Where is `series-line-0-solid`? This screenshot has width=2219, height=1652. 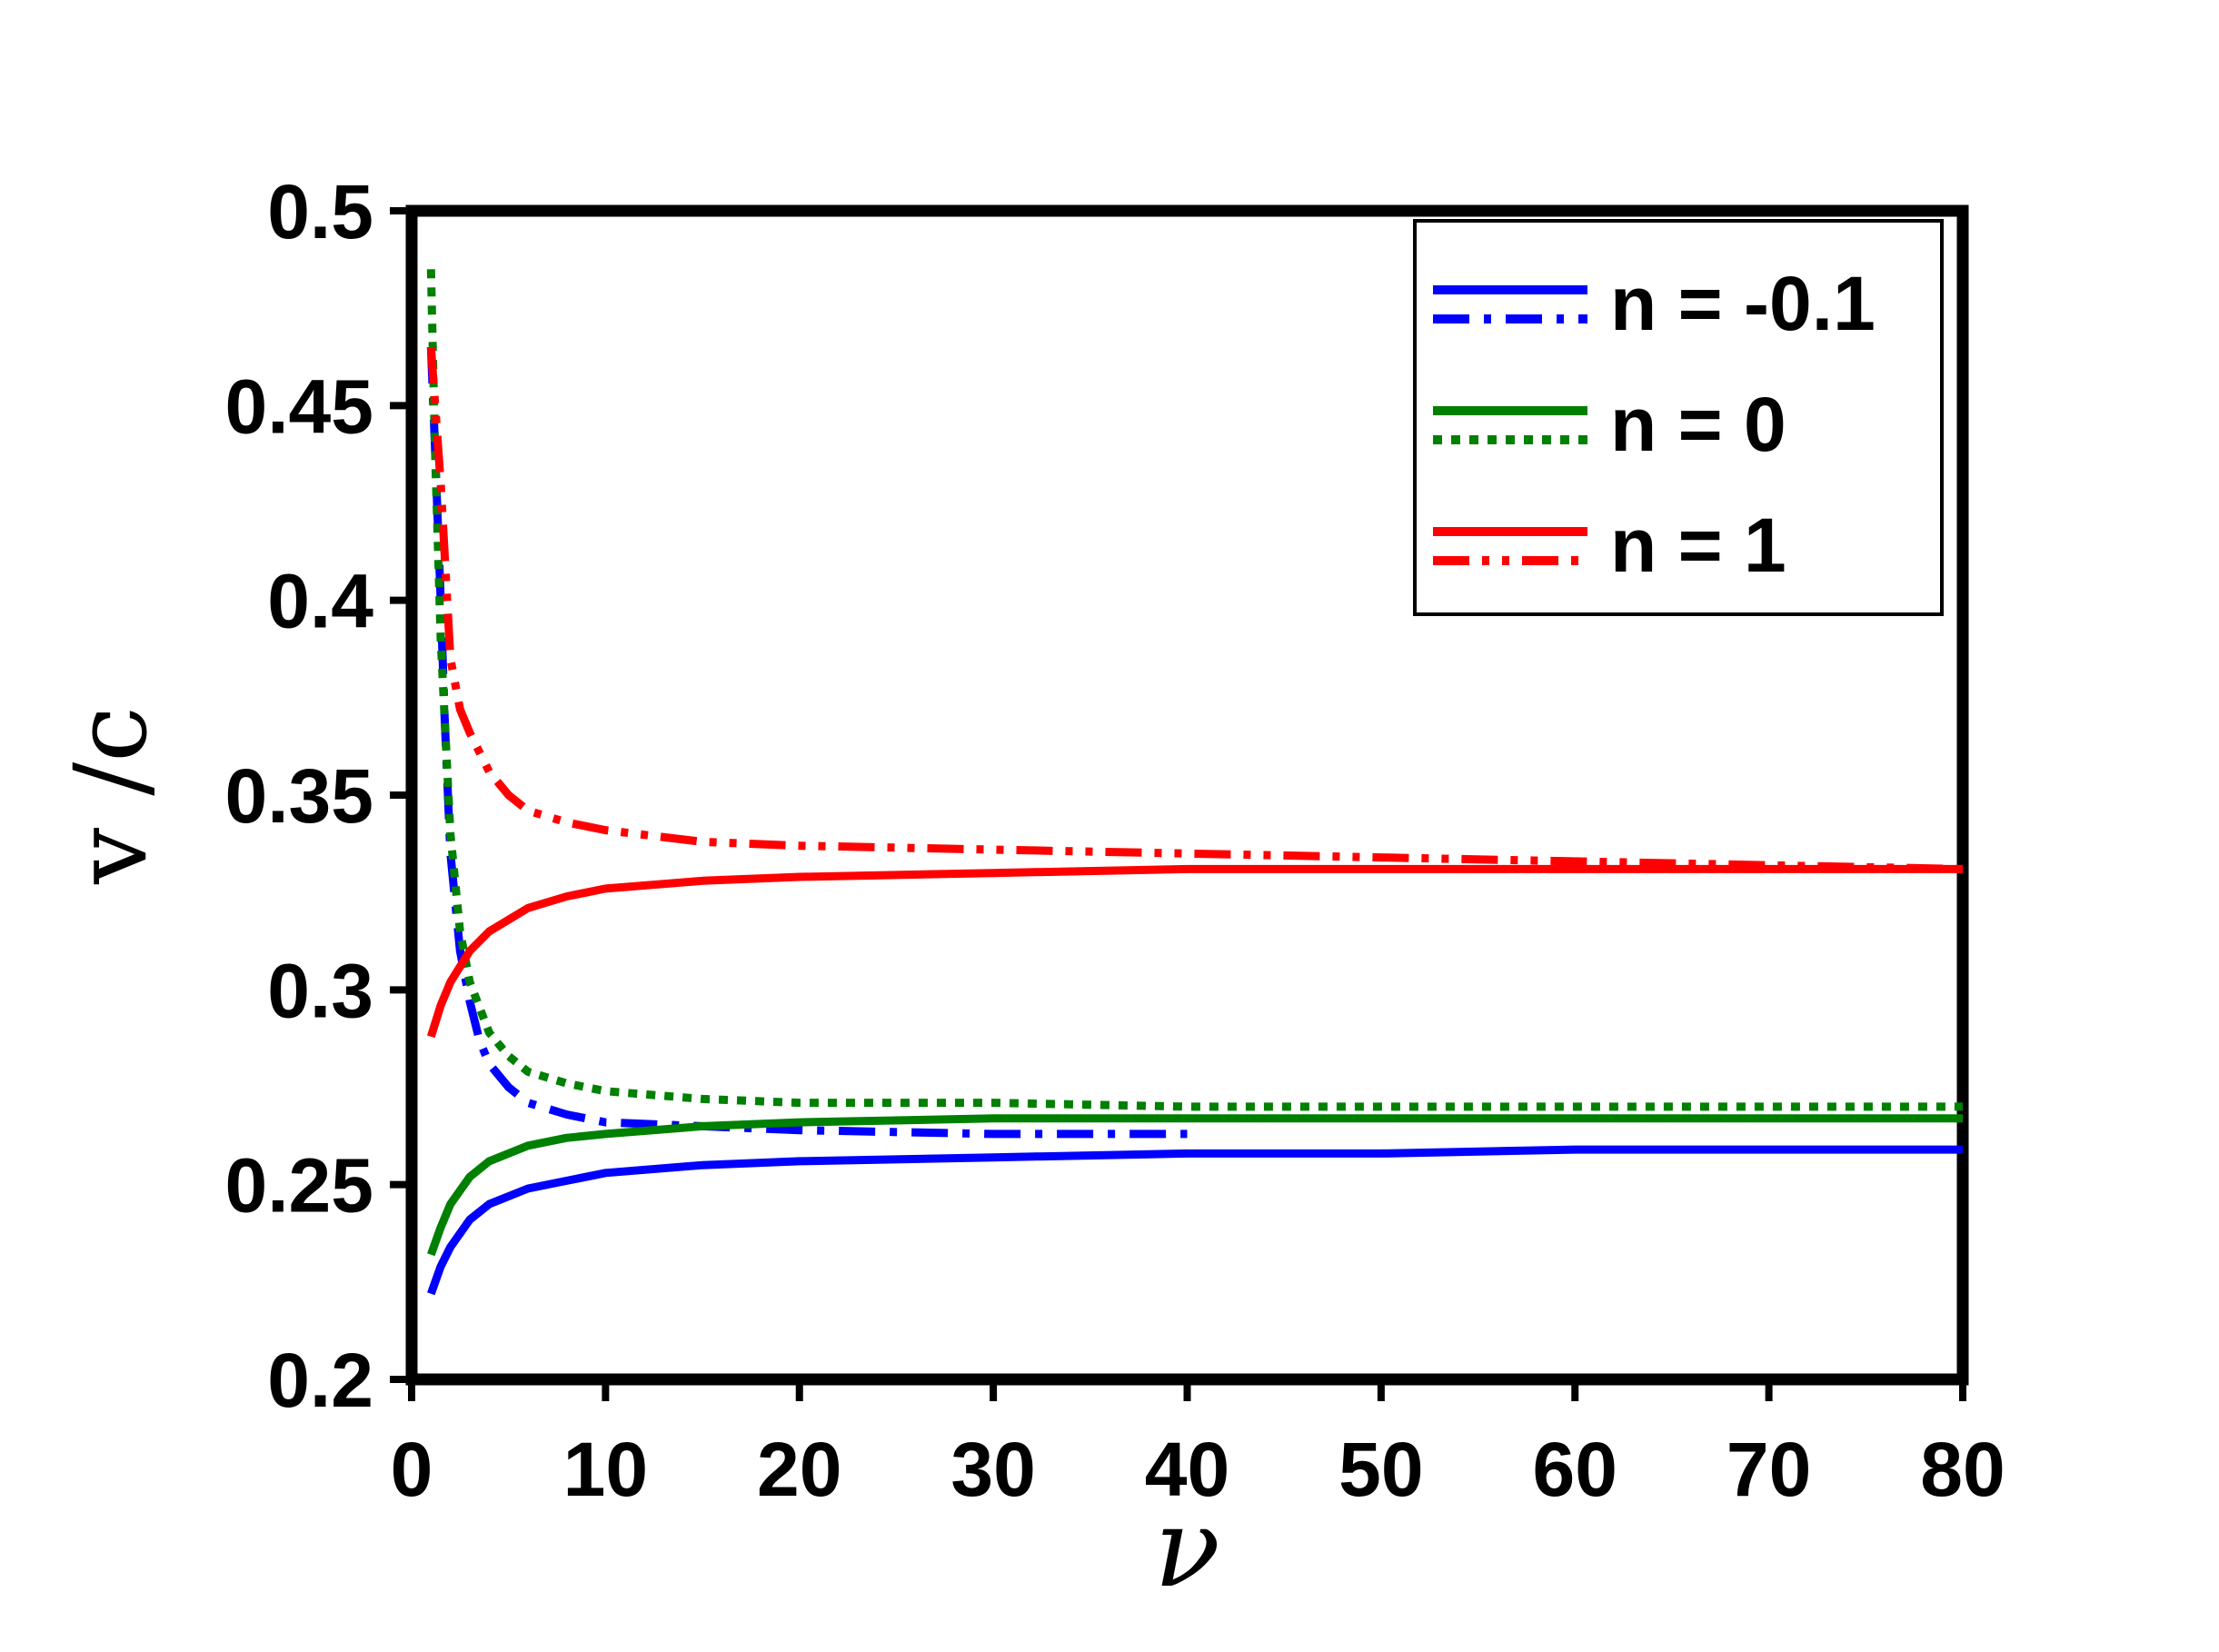 series-line-0-solid is located at coordinates (1195, 1220).